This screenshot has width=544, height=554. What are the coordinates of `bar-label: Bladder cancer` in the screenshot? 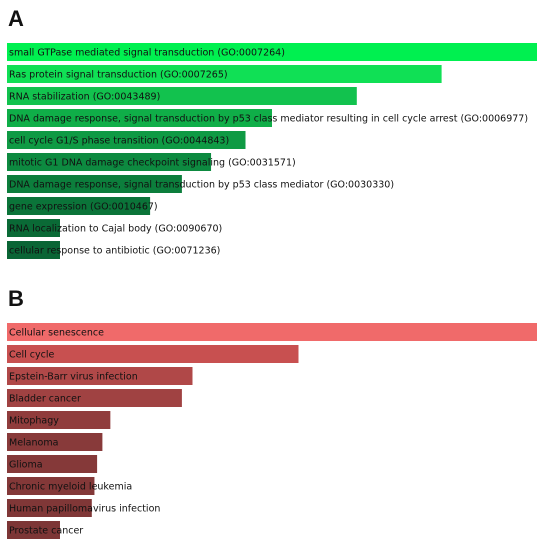 It's located at (45, 399).